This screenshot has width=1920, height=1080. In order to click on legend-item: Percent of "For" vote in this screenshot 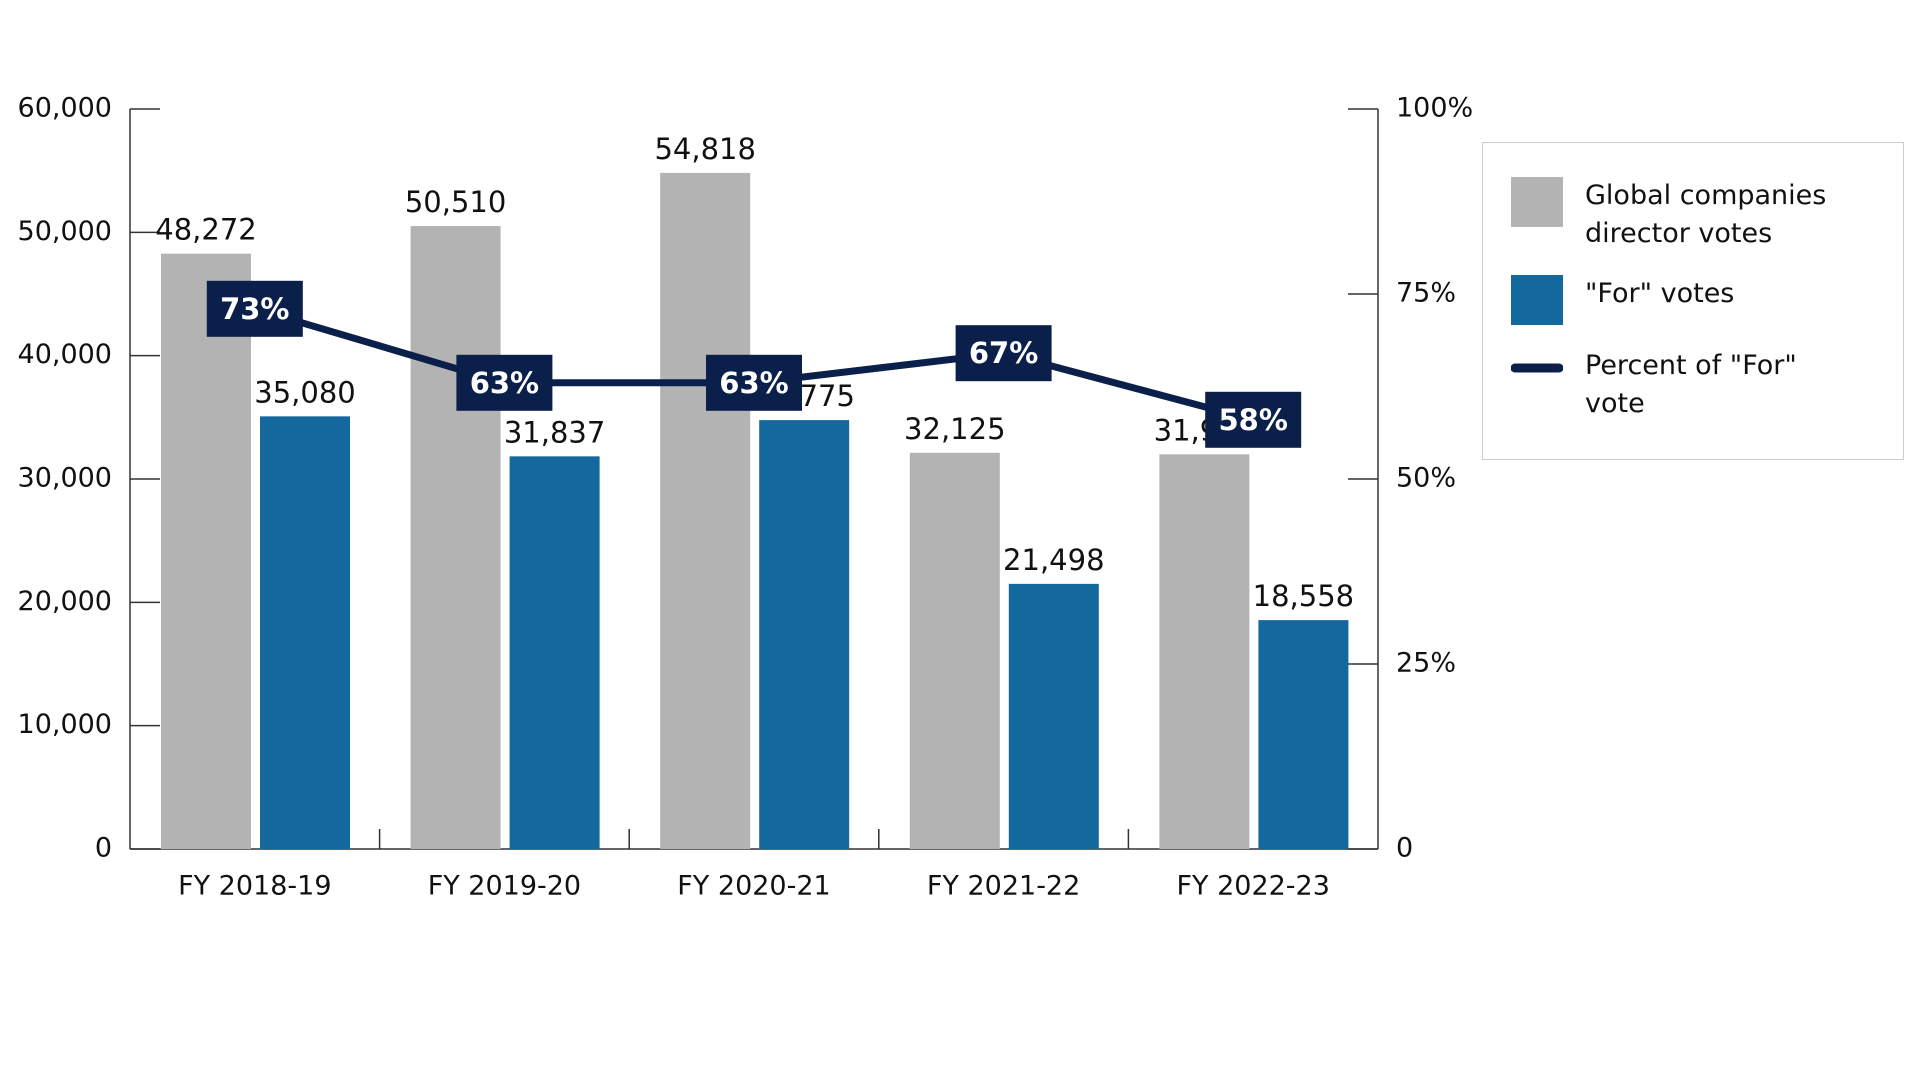, I will do `click(1706, 385)`.